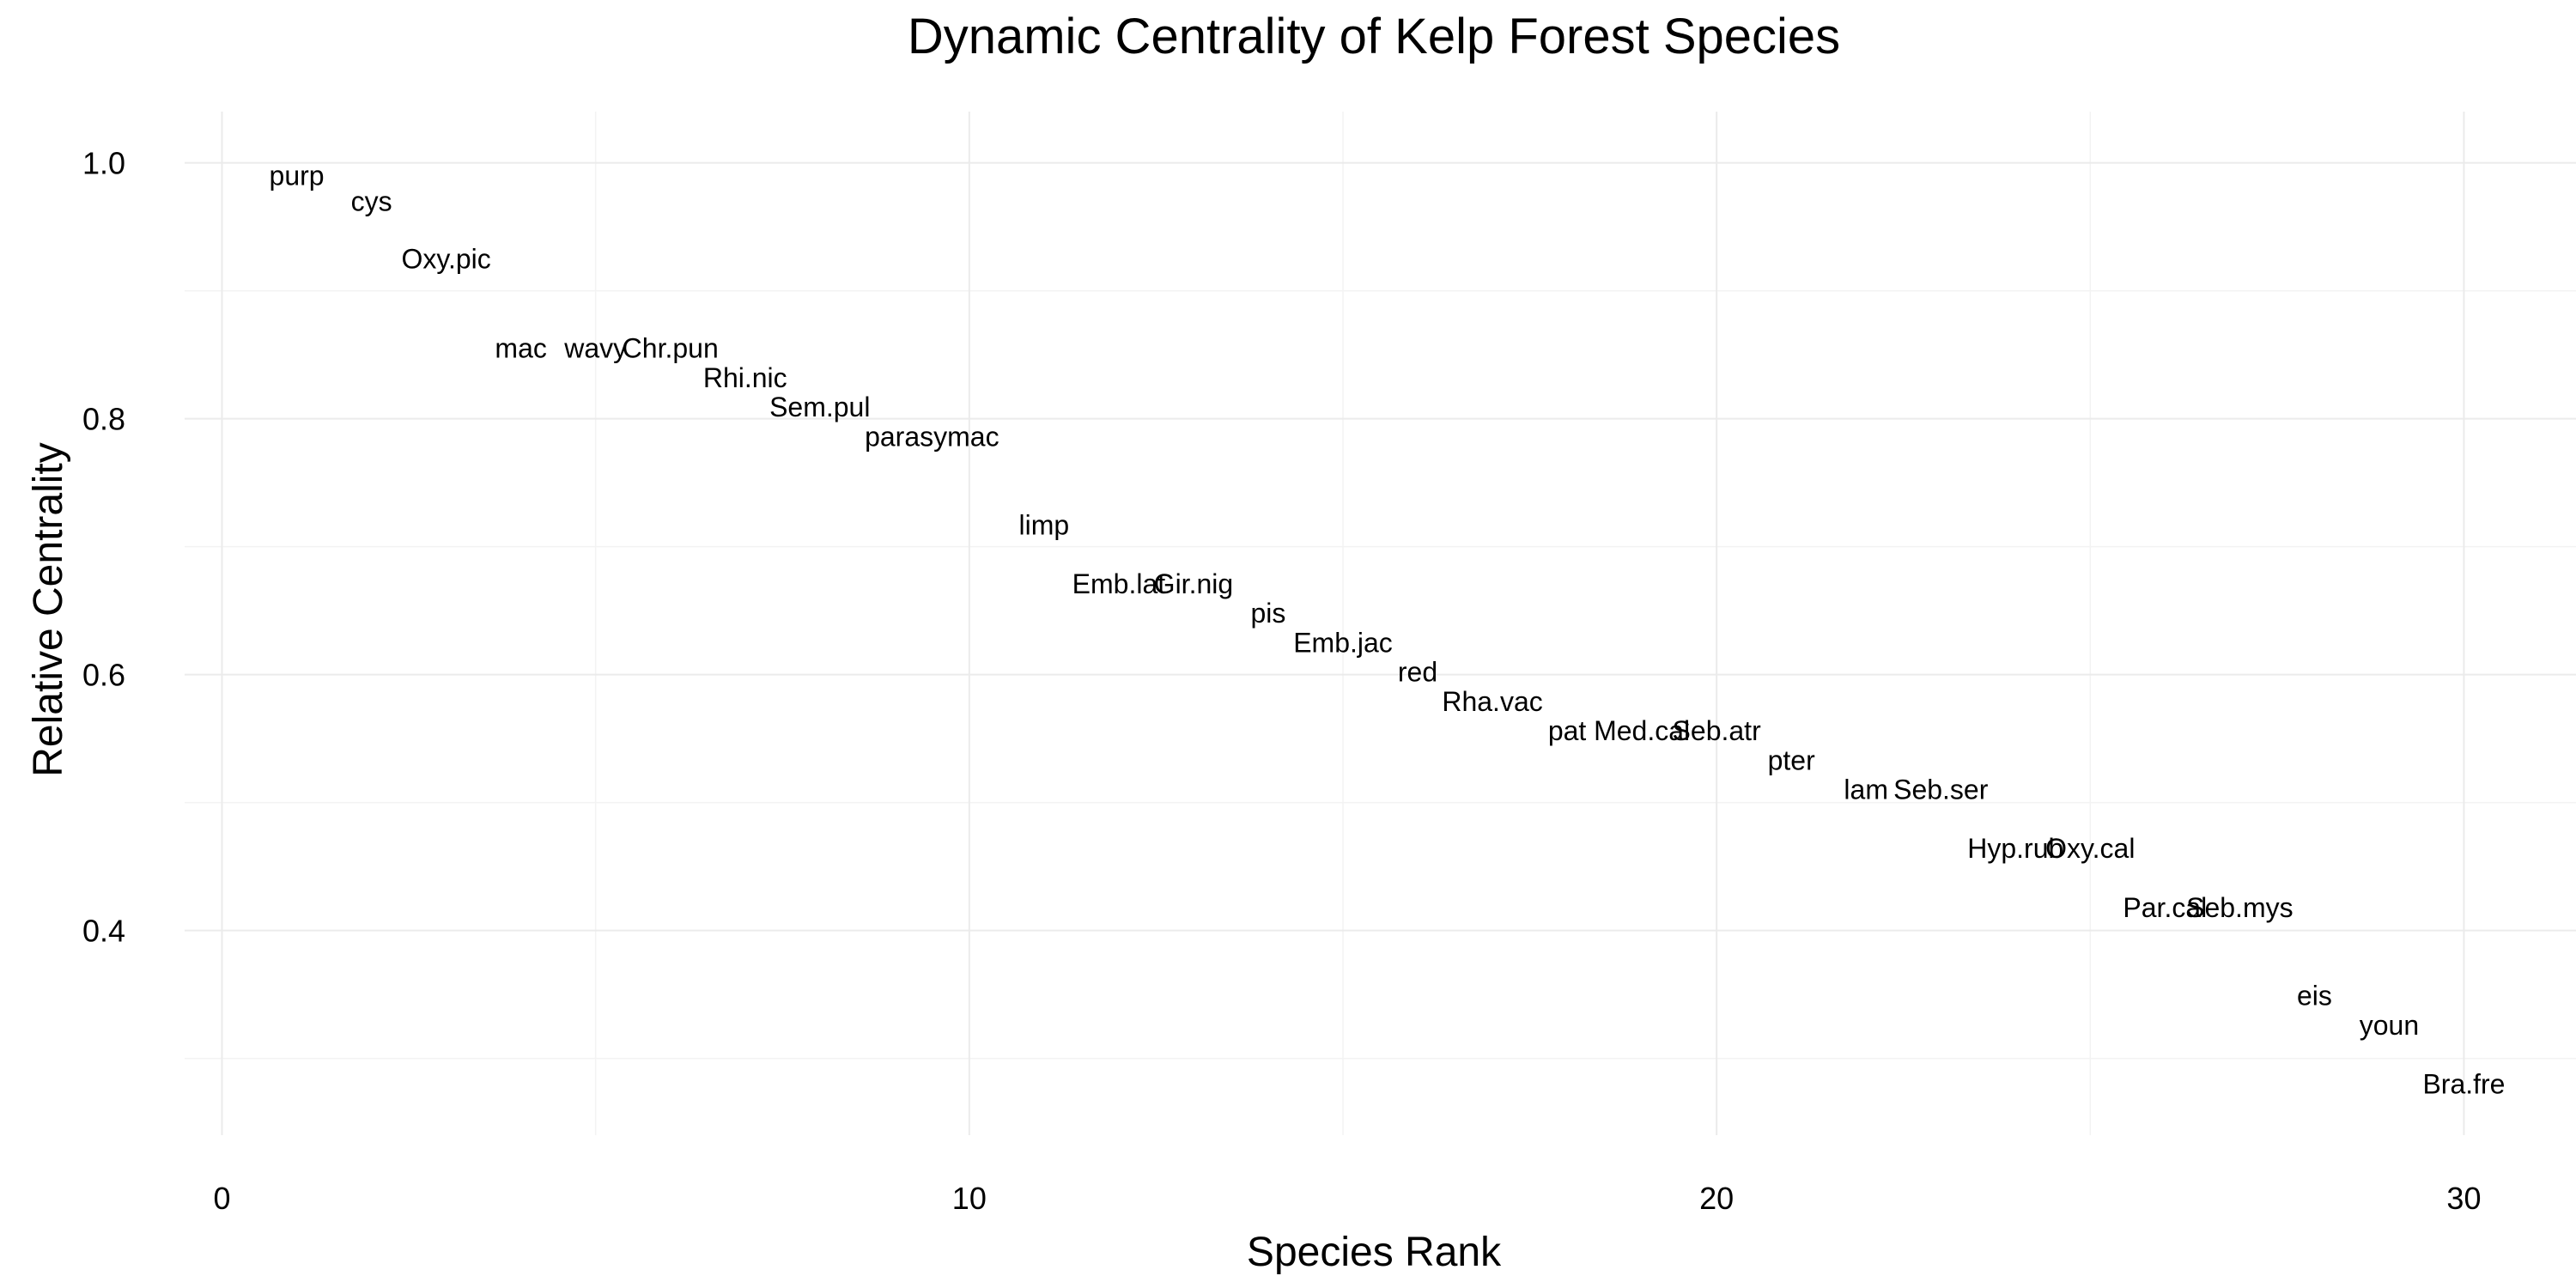 Image resolution: width=2576 pixels, height=1288 pixels. I want to click on x-axis-title: Species Rank, so click(1374, 1252).